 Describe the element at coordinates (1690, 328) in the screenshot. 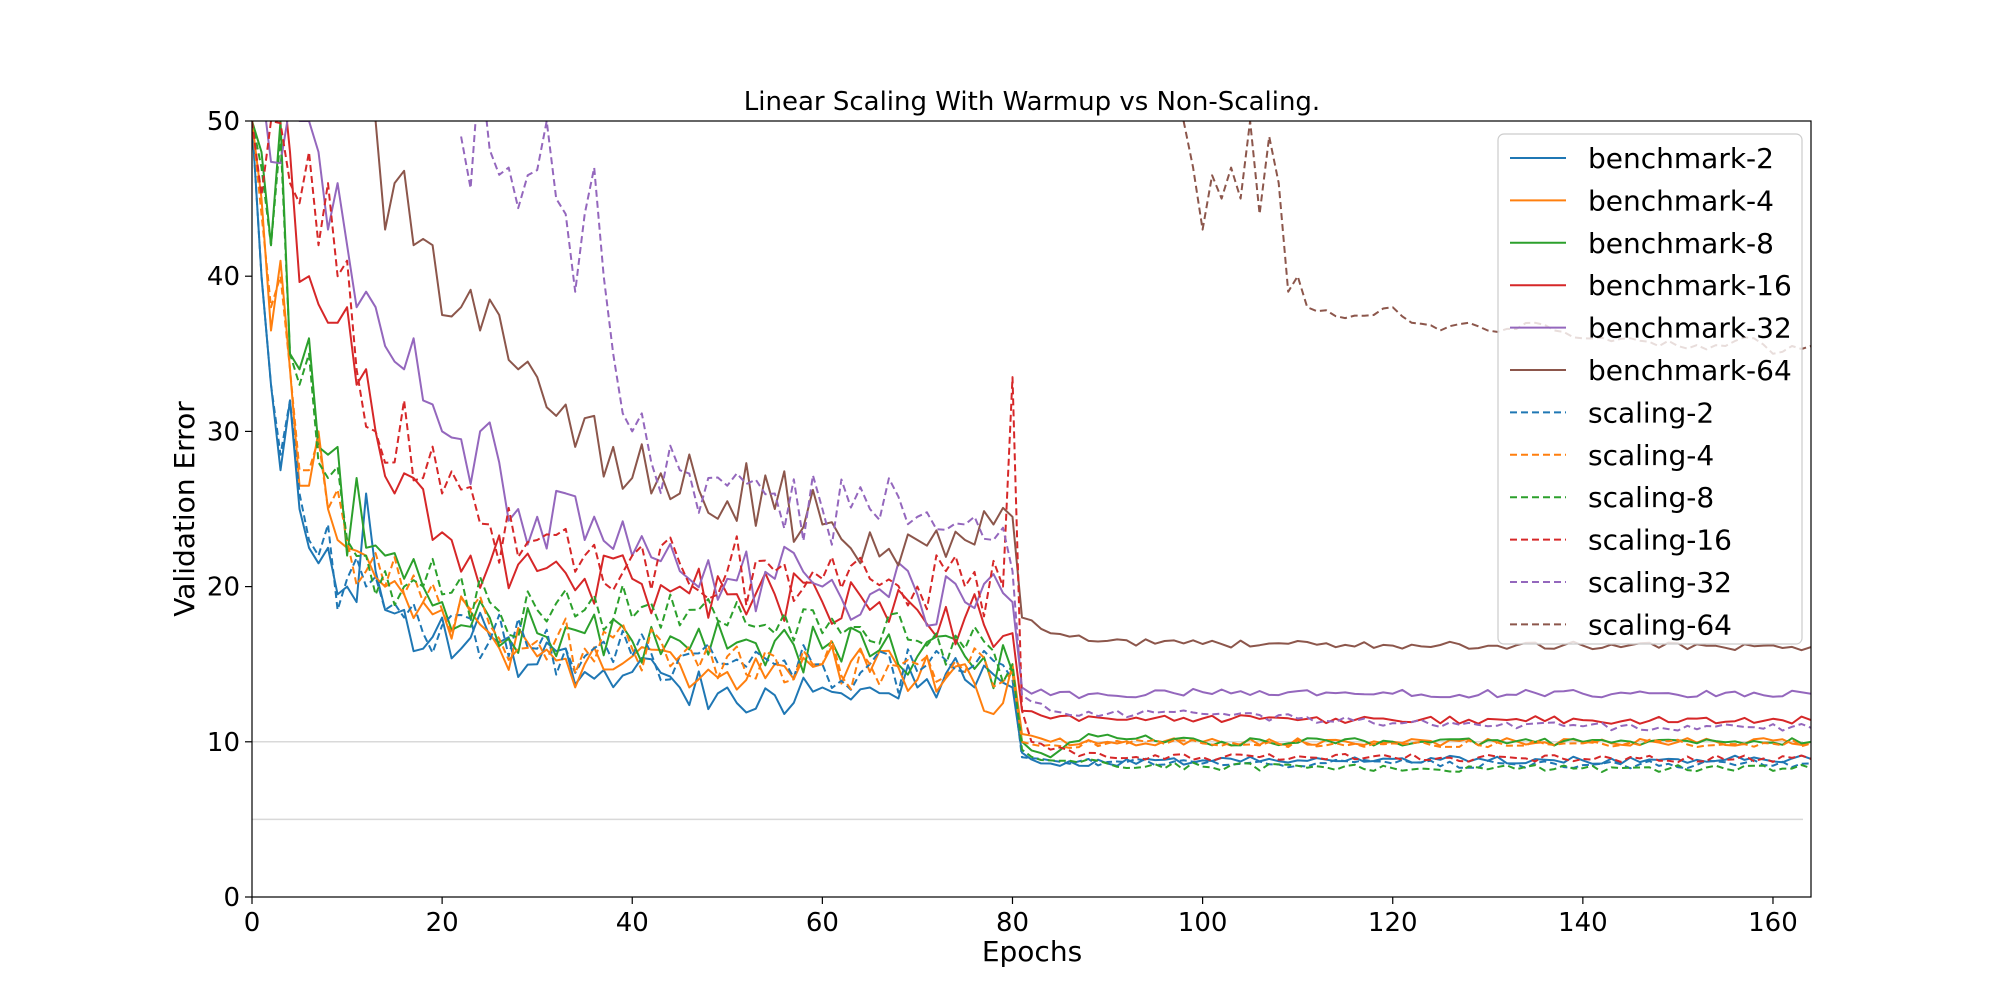

I see `legend-label: benchmark-32` at that location.